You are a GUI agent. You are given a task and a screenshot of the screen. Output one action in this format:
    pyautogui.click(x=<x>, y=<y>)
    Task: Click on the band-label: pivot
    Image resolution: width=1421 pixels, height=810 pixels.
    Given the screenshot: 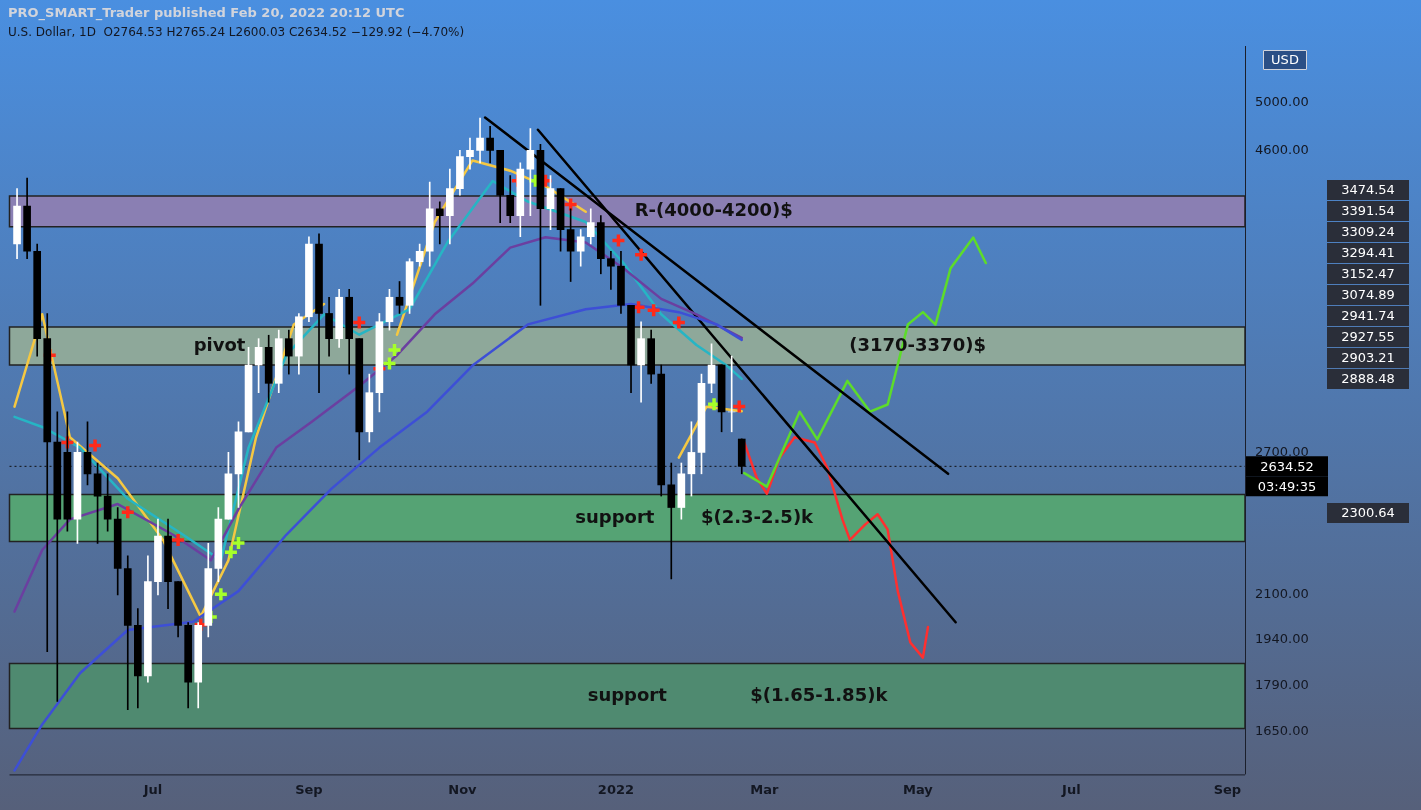 What is the action you would take?
    pyautogui.click(x=219, y=344)
    